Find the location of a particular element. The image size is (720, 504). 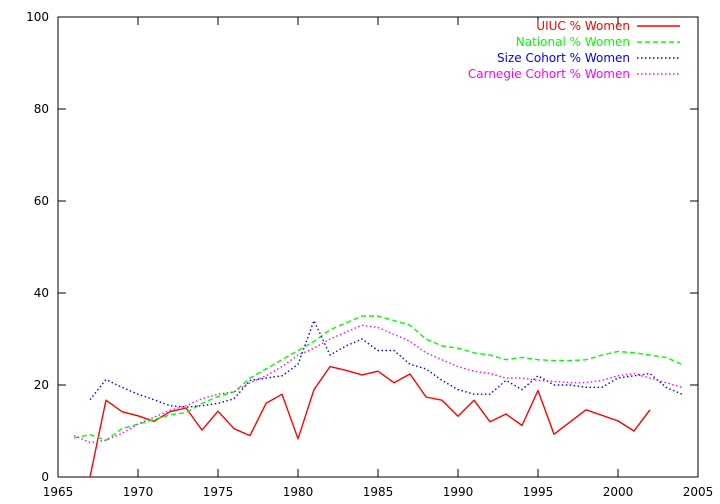

y-tick-label: 100 is located at coordinates (37, 17).